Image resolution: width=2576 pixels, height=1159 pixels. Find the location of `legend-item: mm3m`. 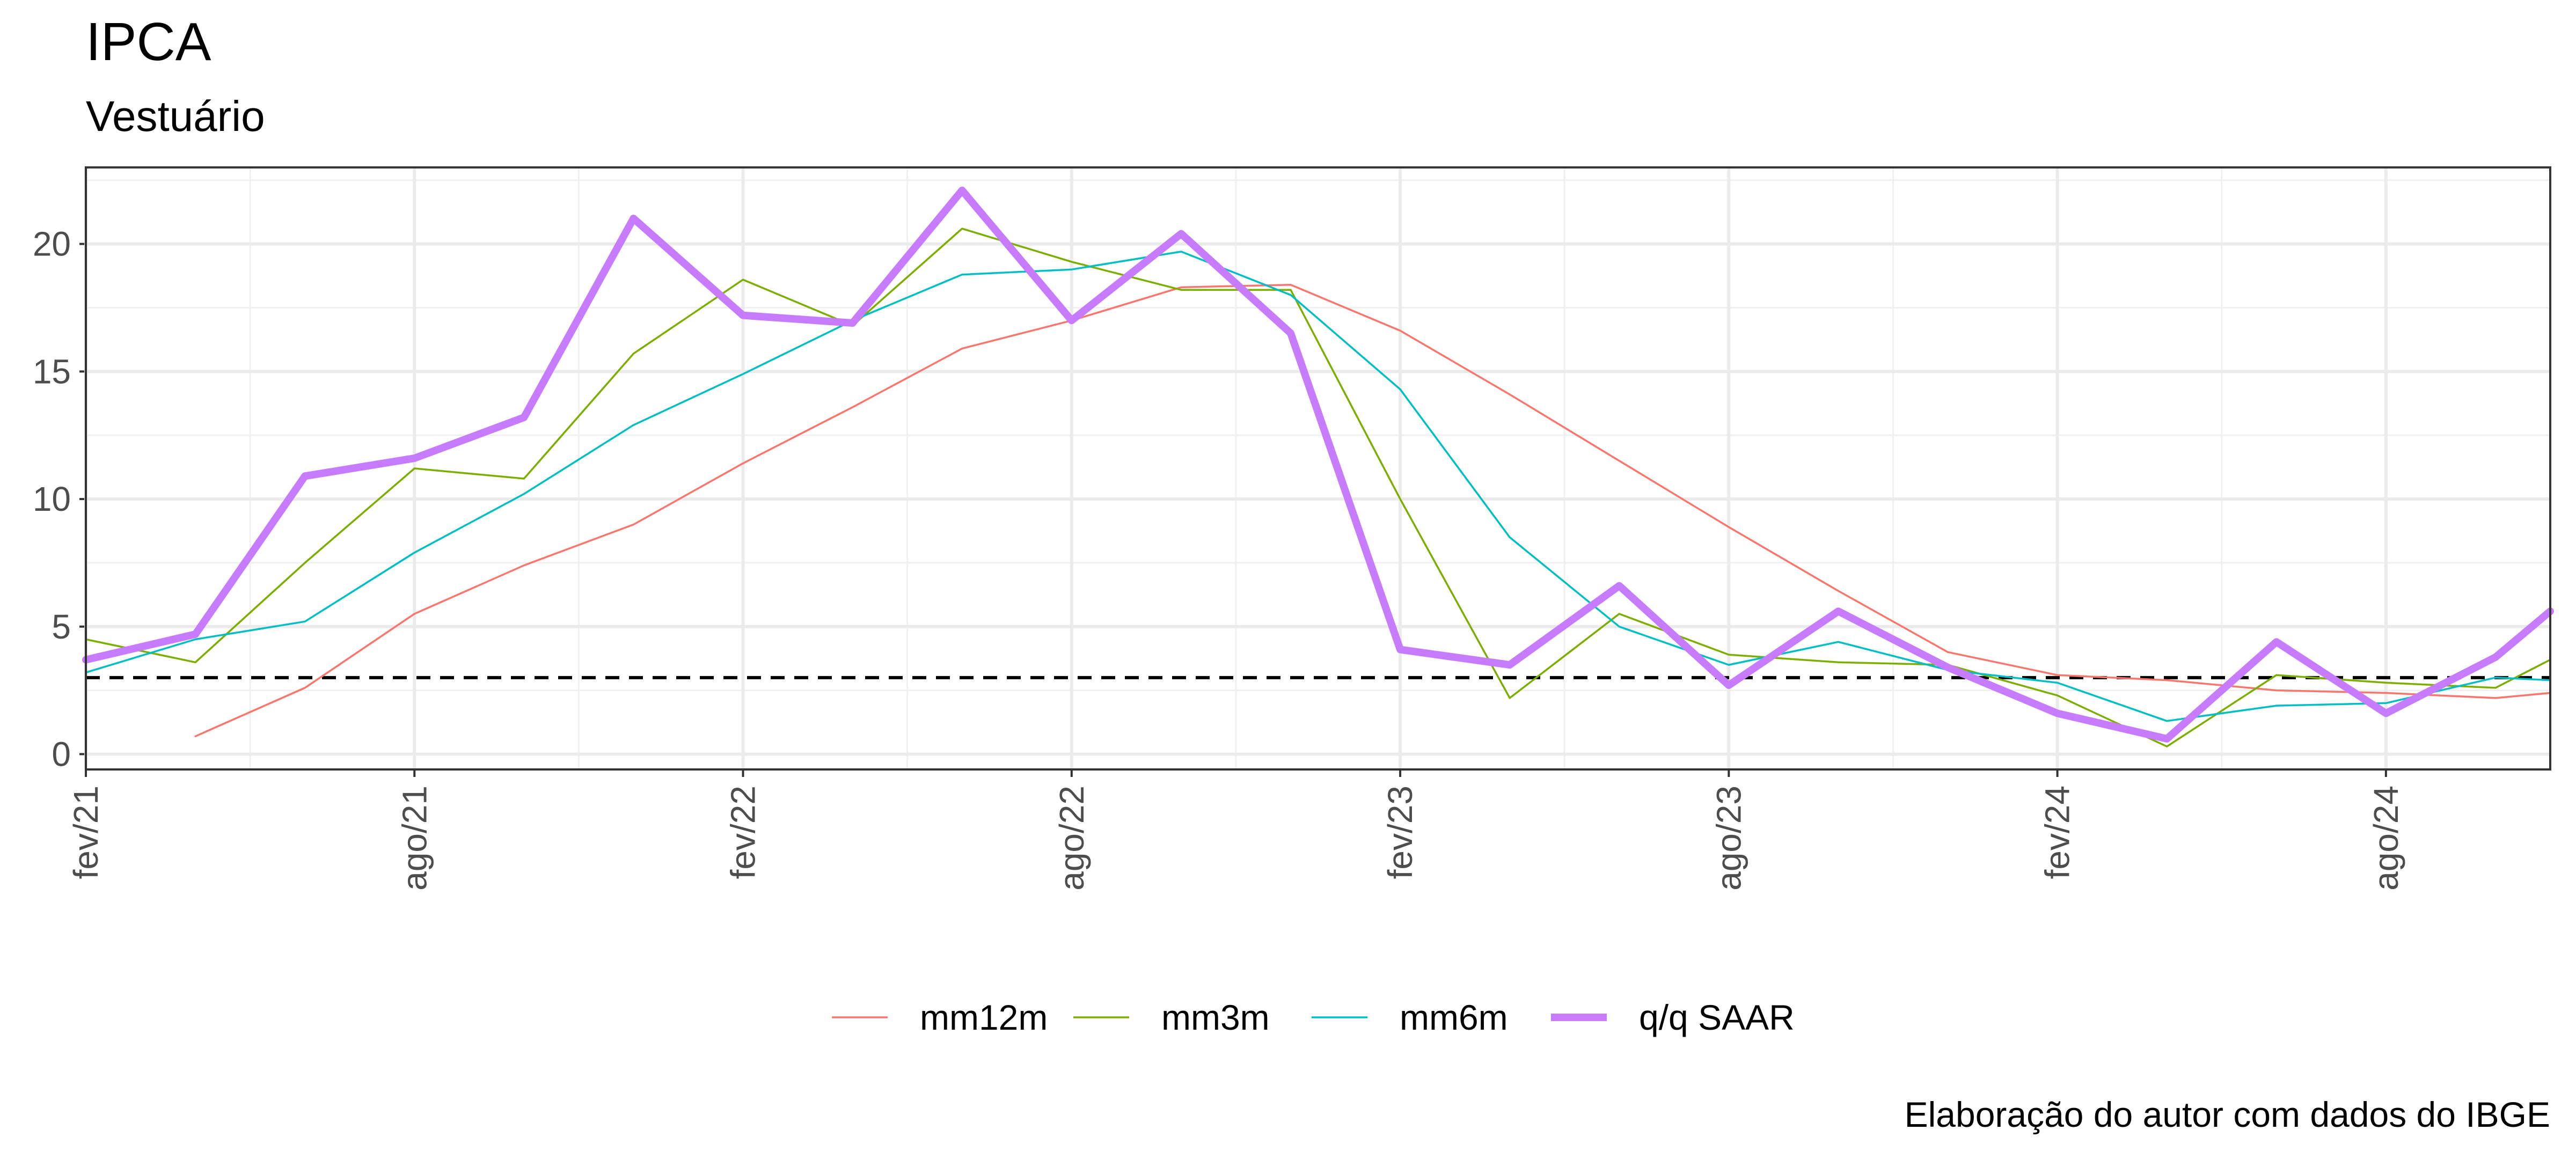

legend-item: mm3m is located at coordinates (1171, 1017).